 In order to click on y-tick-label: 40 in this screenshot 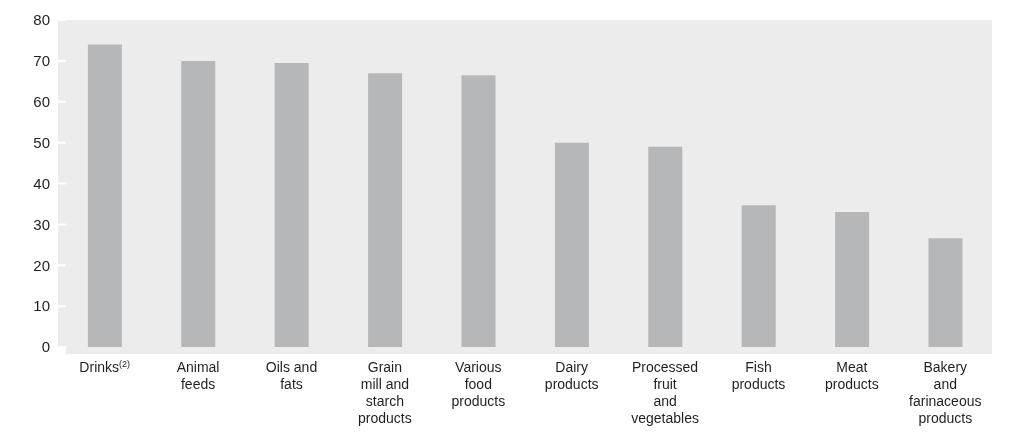, I will do `click(41, 183)`.